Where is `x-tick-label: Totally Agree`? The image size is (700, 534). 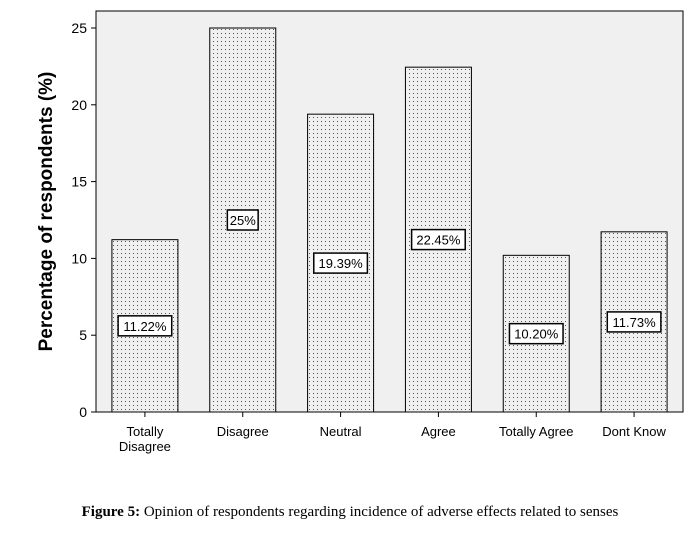
x-tick-label: Totally Agree is located at coordinates (536, 431).